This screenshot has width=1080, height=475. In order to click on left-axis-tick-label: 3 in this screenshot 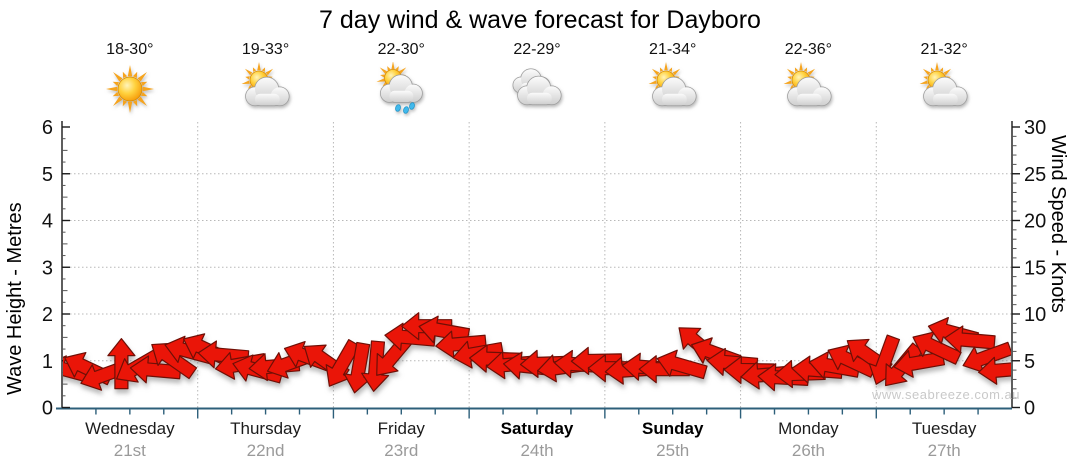, I will do `click(47, 268)`.